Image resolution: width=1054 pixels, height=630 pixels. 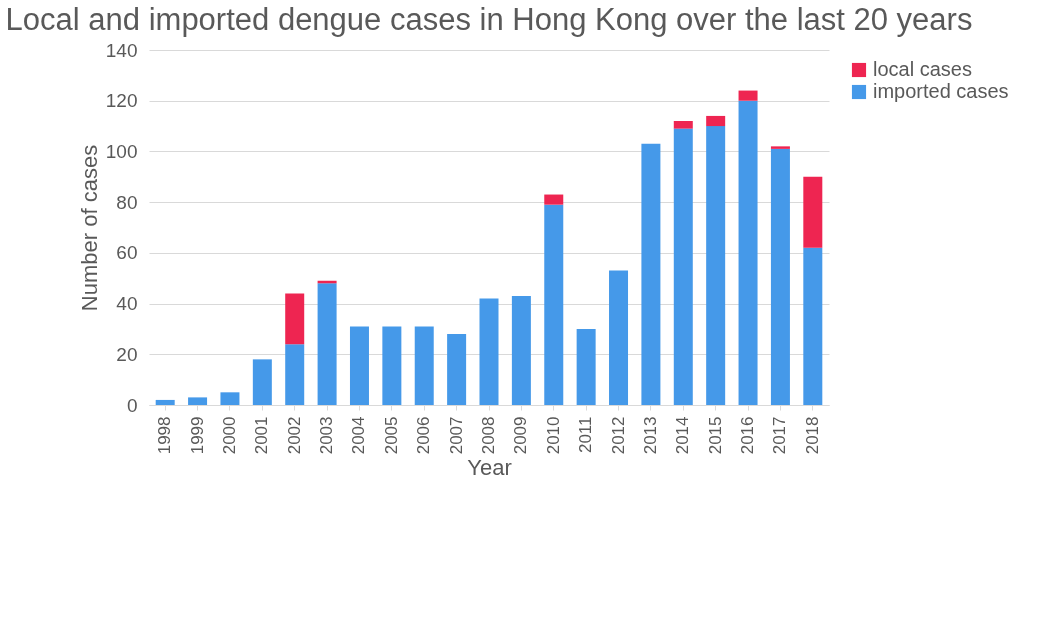 I want to click on y-axis-title: Number of cases, so click(x=89, y=228).